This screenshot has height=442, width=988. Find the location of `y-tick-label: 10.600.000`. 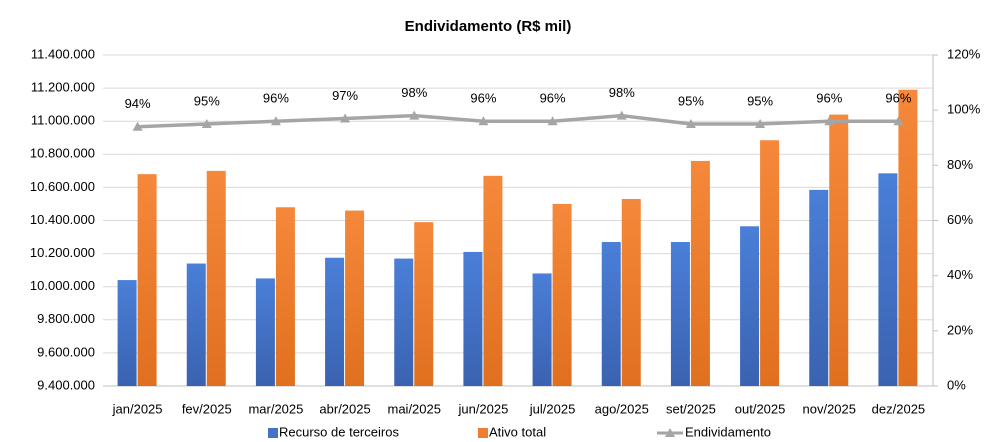

y-tick-label: 10.600.000 is located at coordinates (62, 186).